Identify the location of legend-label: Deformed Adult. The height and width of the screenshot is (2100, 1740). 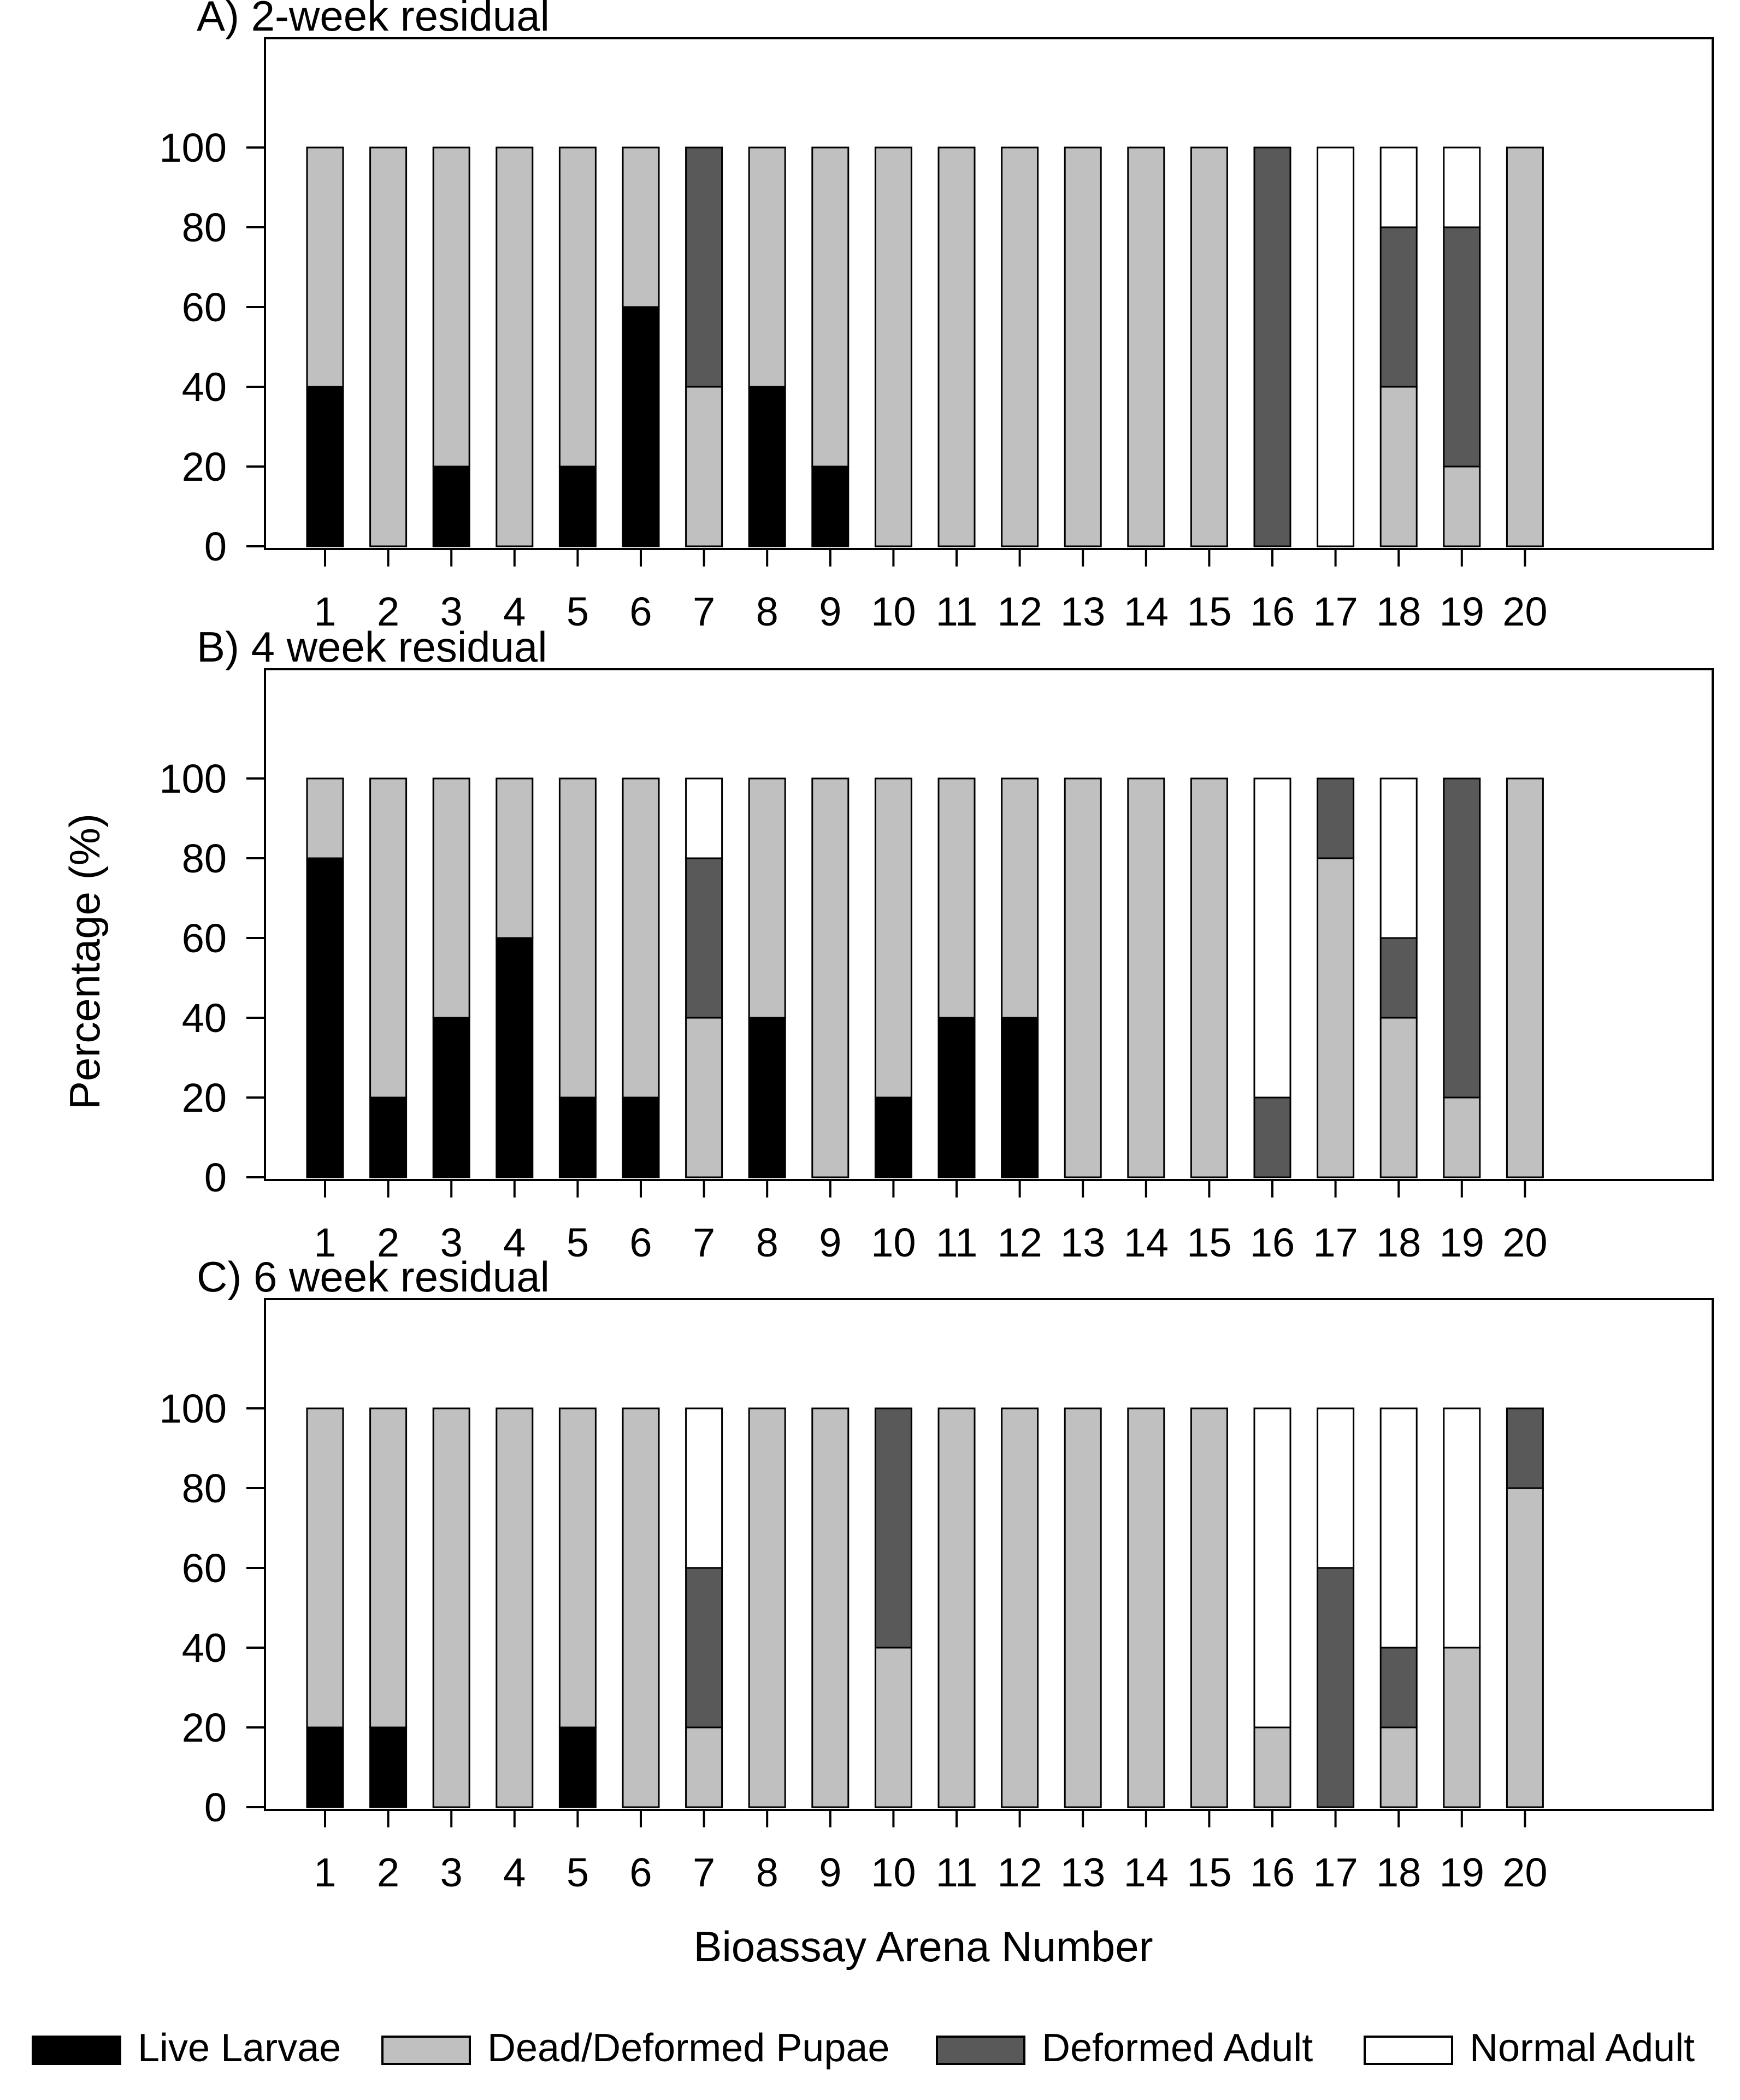
(1177, 2048).